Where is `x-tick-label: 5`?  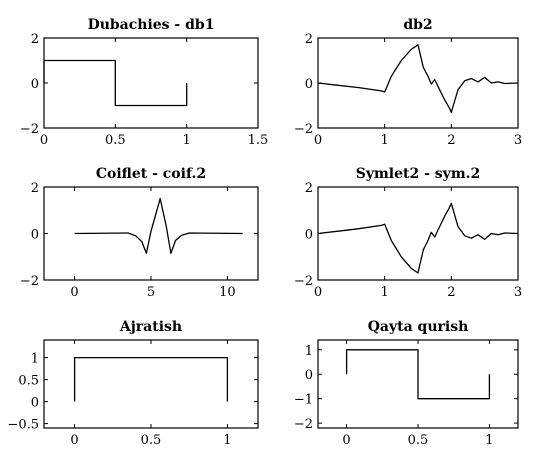 x-tick-label: 5 is located at coordinates (151, 292).